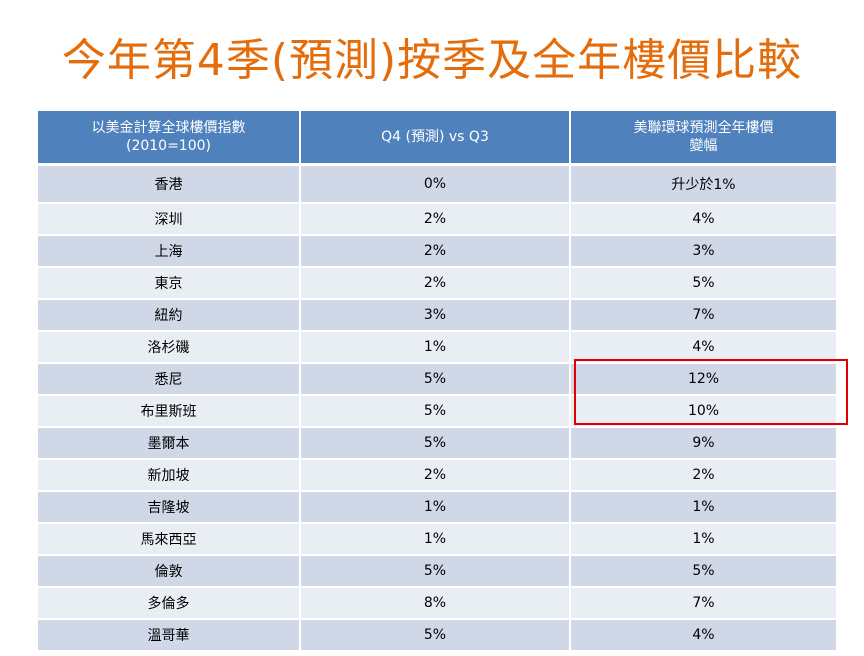  I want to click on city-cell: 布里斯班, so click(169, 411).